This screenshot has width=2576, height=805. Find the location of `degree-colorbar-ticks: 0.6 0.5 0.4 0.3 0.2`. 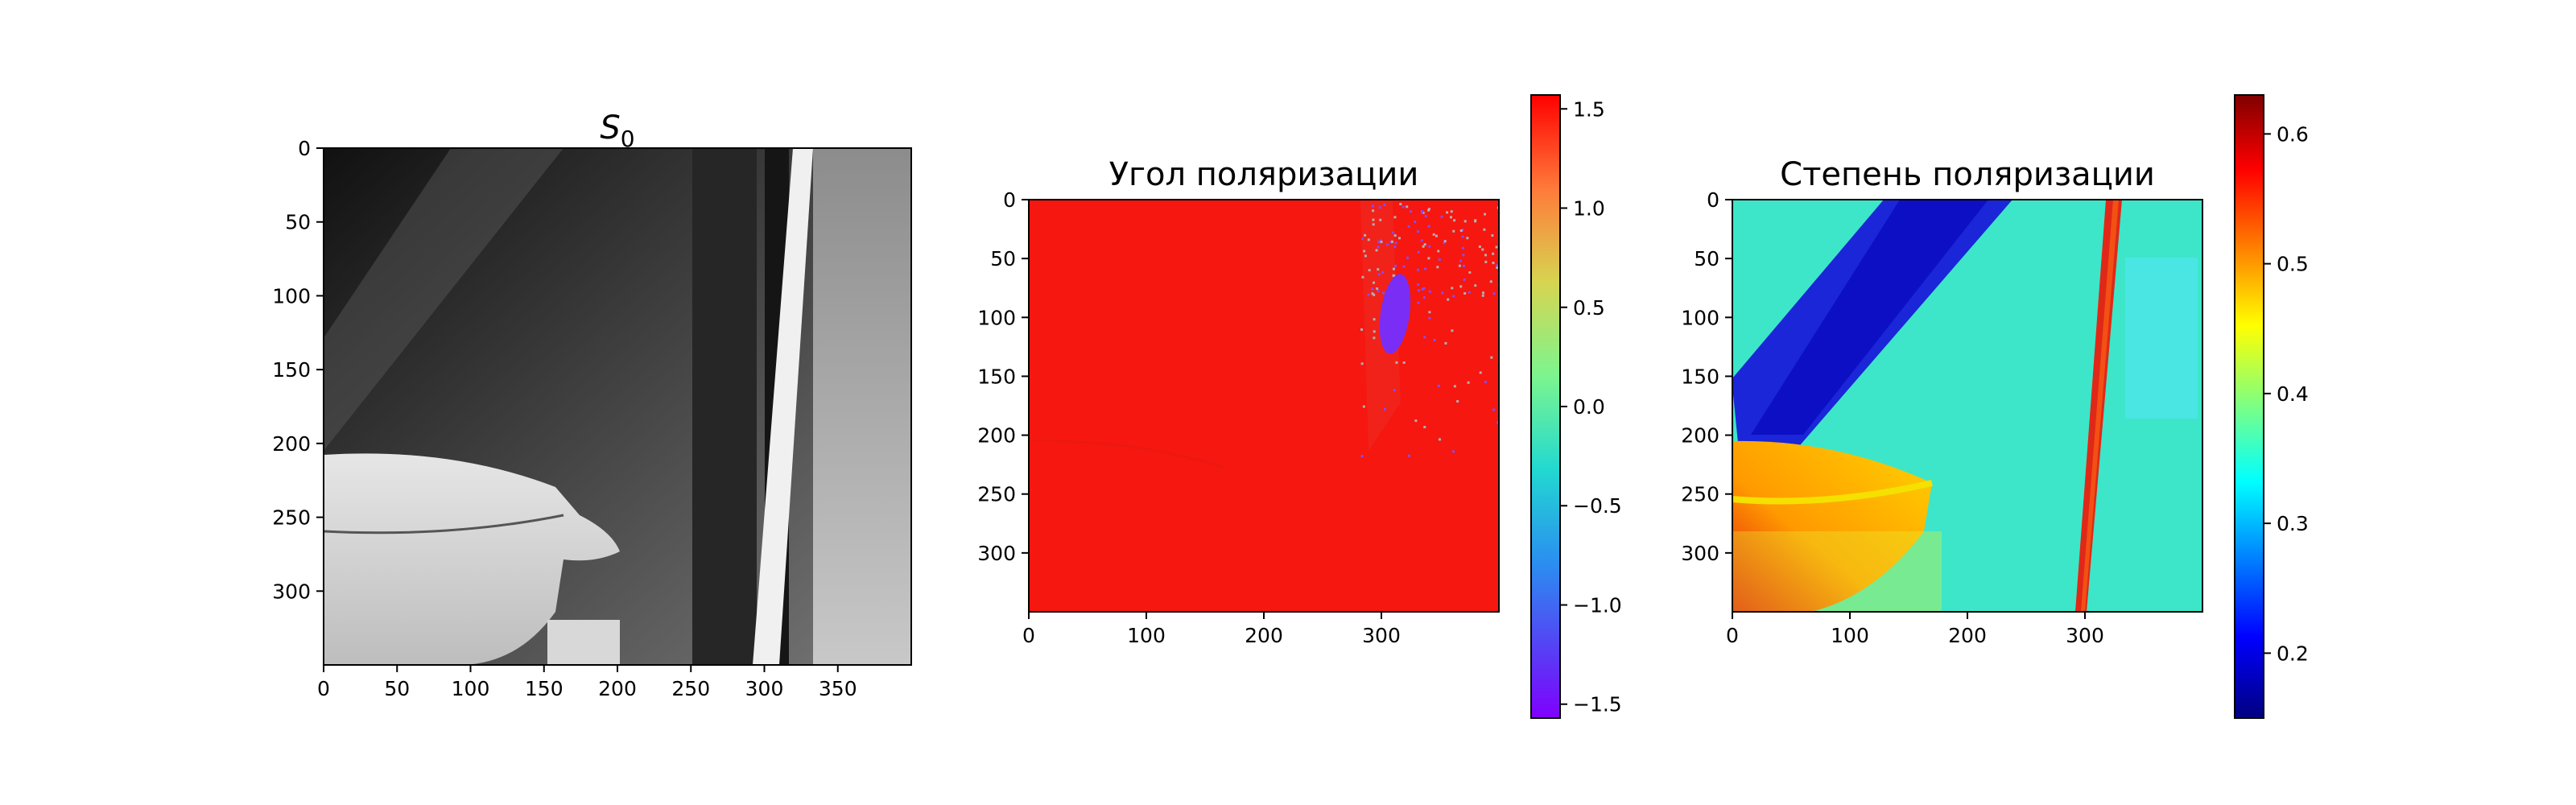

degree-colorbar-ticks: 0.6 0.5 0.4 0.3 0.2 is located at coordinates (2286, 393).